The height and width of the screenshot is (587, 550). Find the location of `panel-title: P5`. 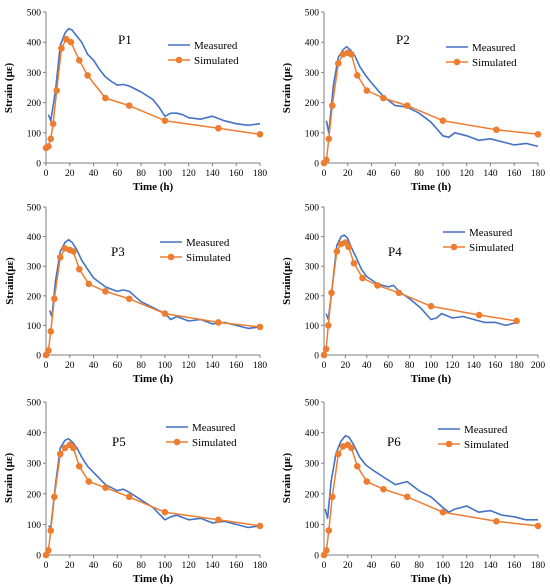

panel-title: P5 is located at coordinates (119, 441).